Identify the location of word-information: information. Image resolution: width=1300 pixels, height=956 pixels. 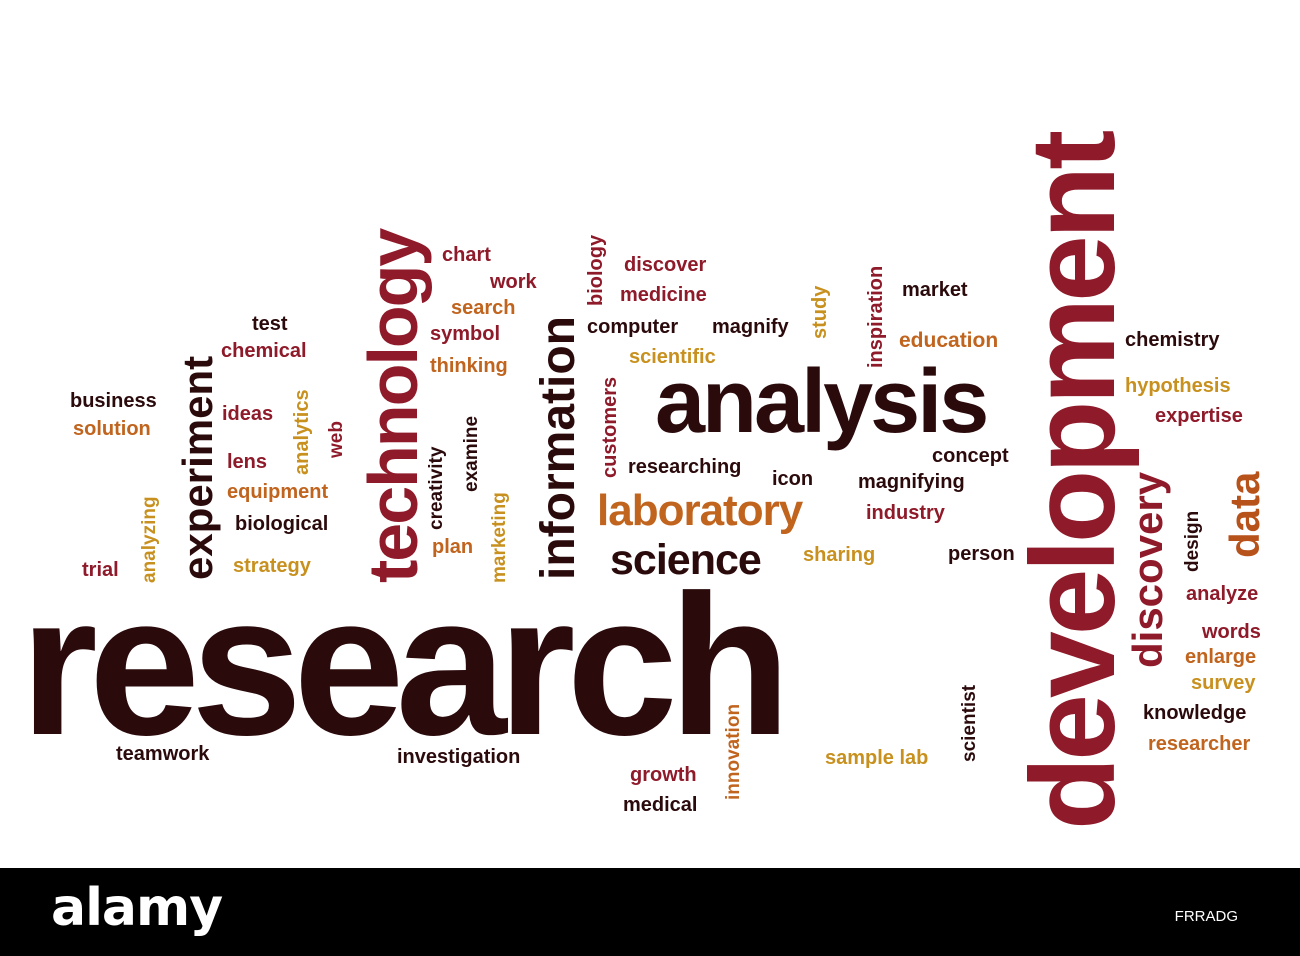
(558, 448).